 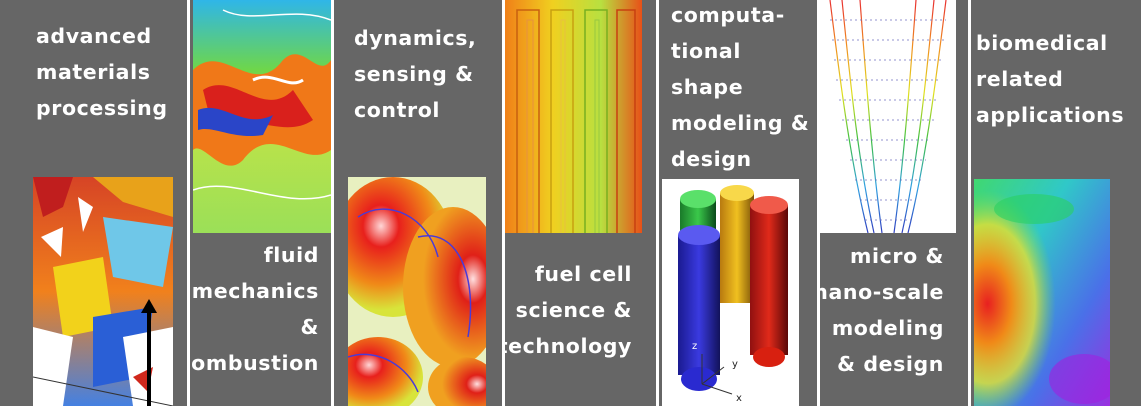 What do you see at coordinates (730, 292) in the screenshot?
I see `cylinder-shapes-image: z y x` at bounding box center [730, 292].